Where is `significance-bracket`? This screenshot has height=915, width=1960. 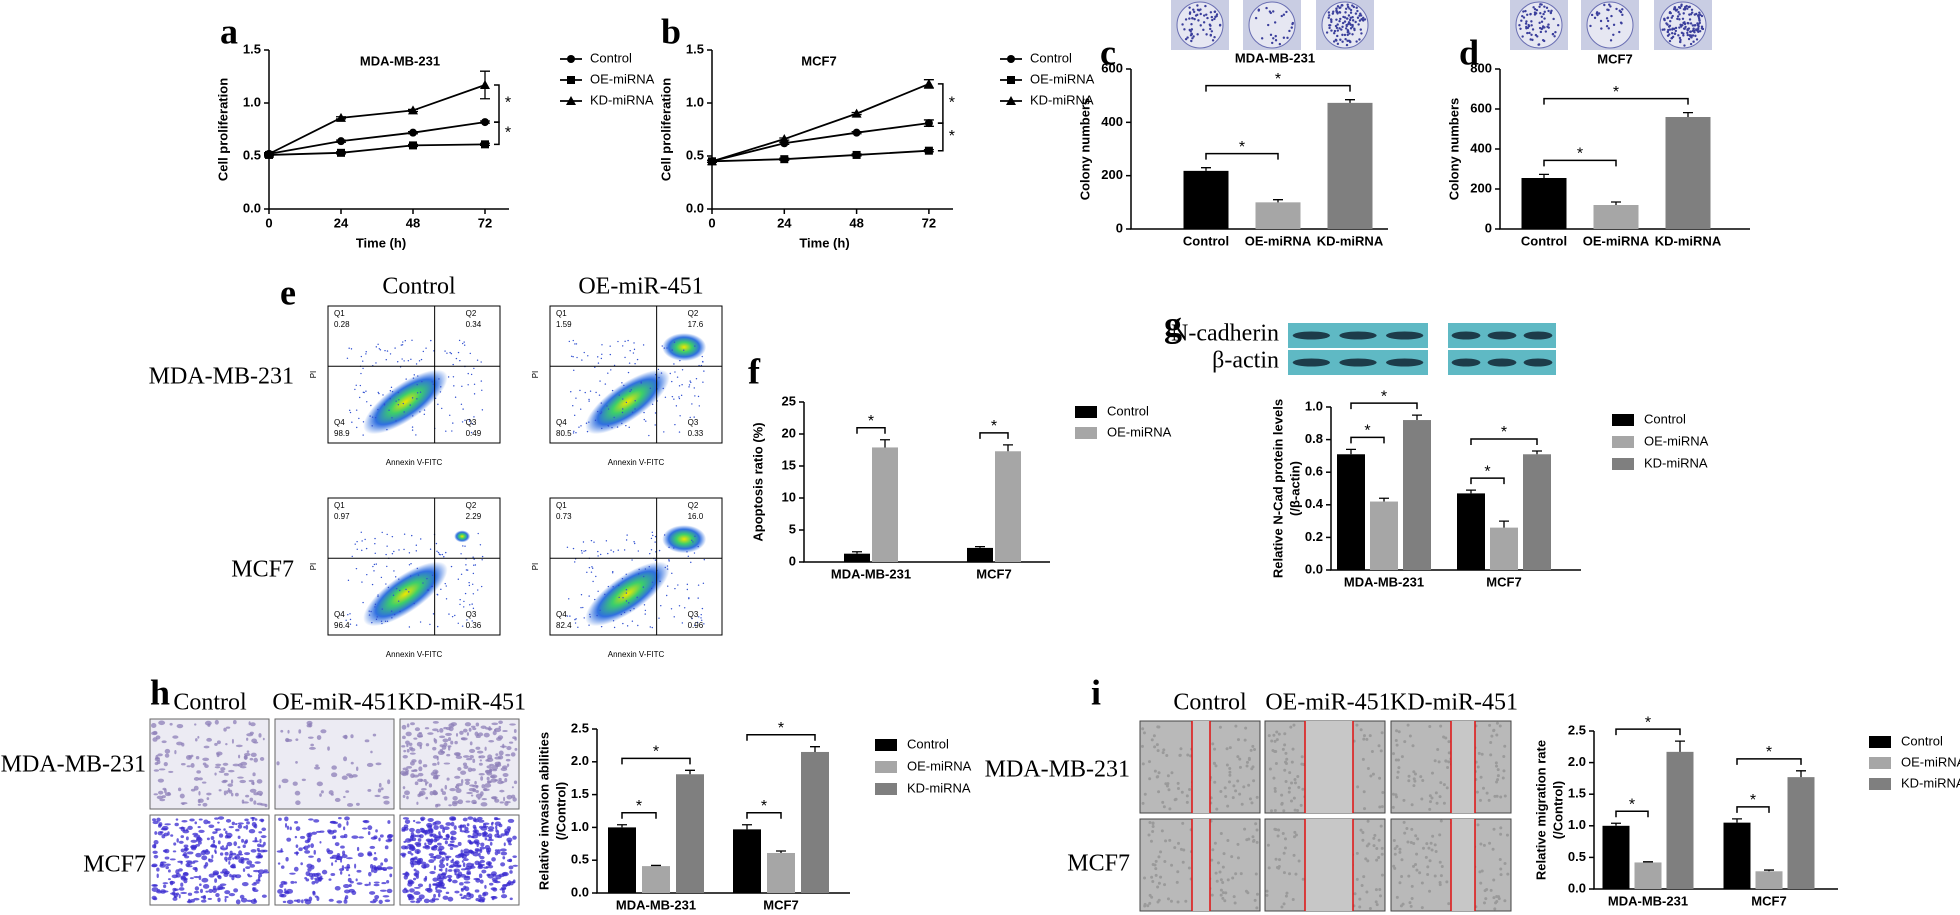 significance-bracket is located at coordinates (1384, 406).